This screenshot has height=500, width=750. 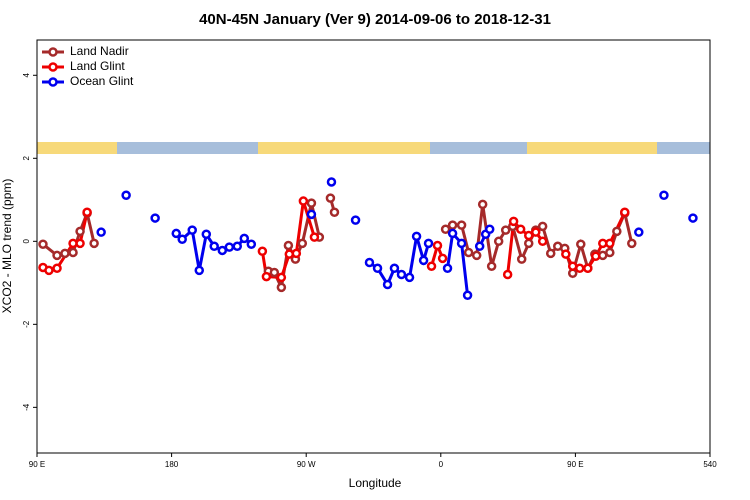 I want to click on land-ocean-strip, so click(x=373, y=148).